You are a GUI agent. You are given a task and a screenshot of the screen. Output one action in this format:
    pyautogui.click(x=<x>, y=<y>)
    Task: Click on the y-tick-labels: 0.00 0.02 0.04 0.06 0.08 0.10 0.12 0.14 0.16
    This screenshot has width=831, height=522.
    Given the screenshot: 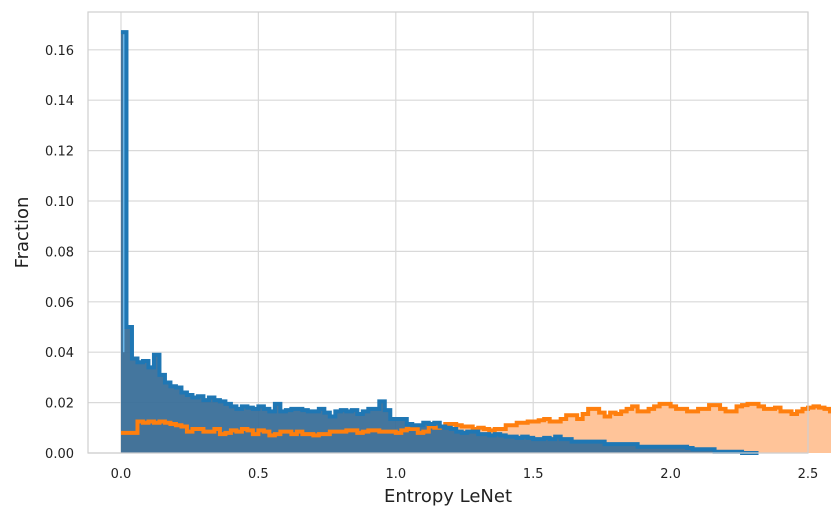 What is the action you would take?
    pyautogui.click(x=59, y=253)
    